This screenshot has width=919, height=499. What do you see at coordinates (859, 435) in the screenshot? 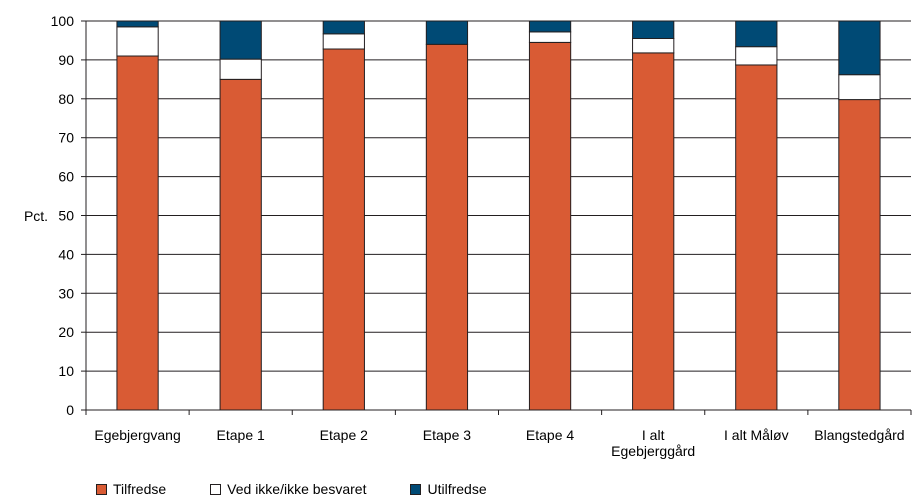
I see `x-tick-label: Blangstedgård` at bounding box center [859, 435].